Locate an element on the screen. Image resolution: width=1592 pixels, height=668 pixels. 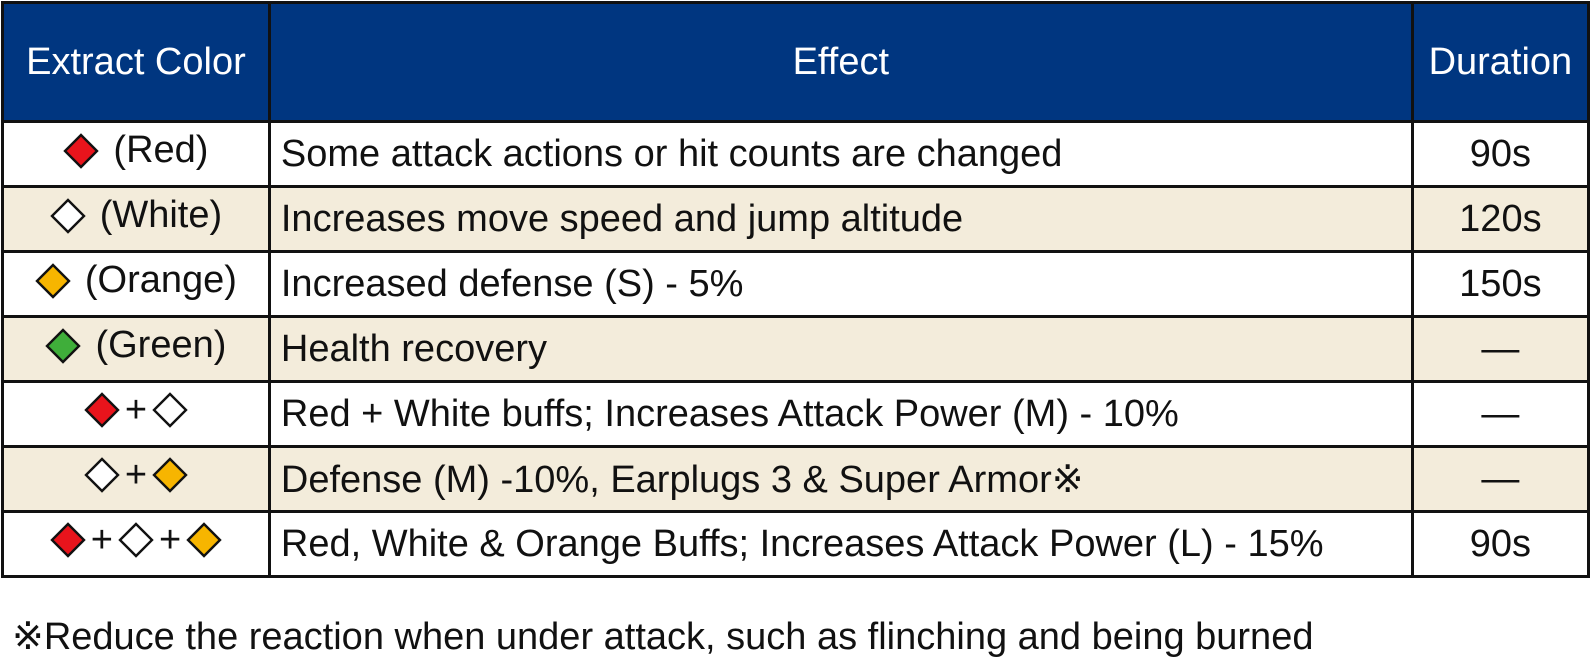
extract-color-cell: (Green) is located at coordinates (136, 349).